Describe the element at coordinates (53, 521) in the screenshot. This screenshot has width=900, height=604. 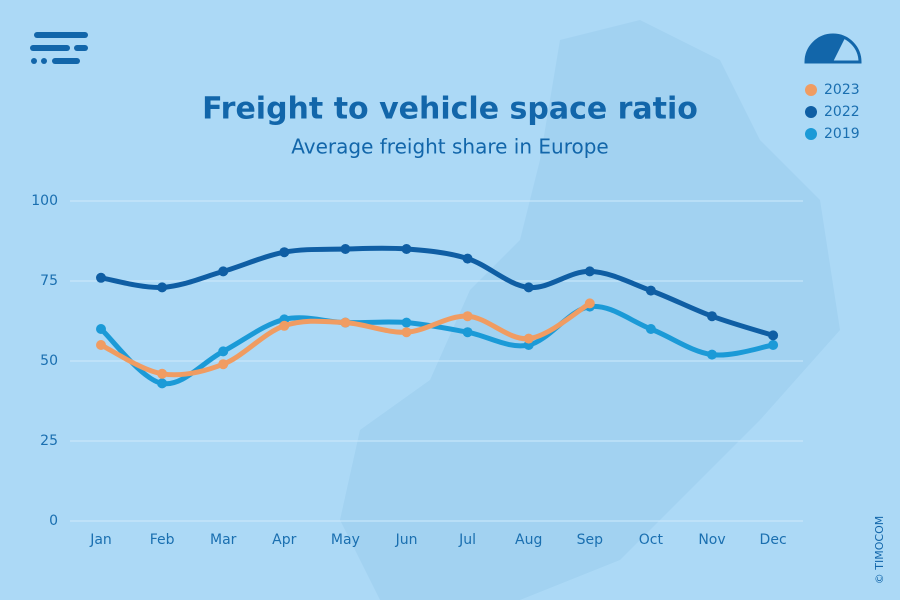
I see `y-tick-label: 0` at that location.